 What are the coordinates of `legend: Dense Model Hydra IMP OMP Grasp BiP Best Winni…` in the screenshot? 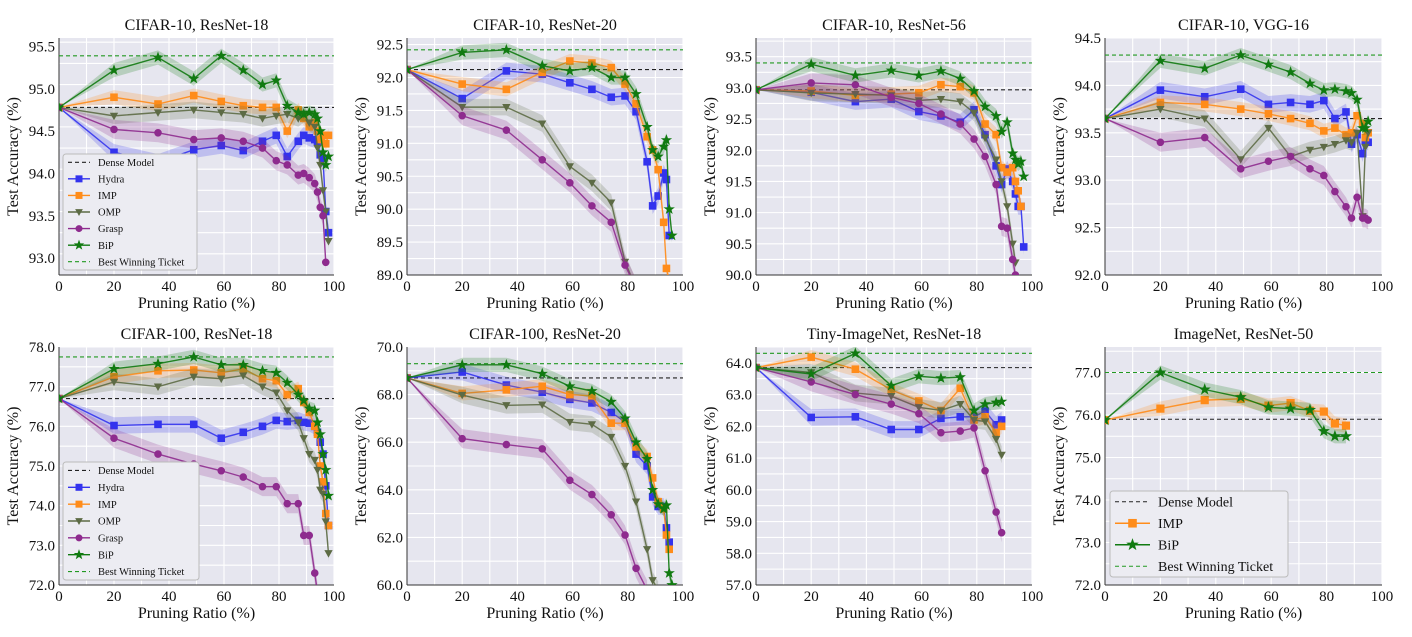 It's located at (131, 521).